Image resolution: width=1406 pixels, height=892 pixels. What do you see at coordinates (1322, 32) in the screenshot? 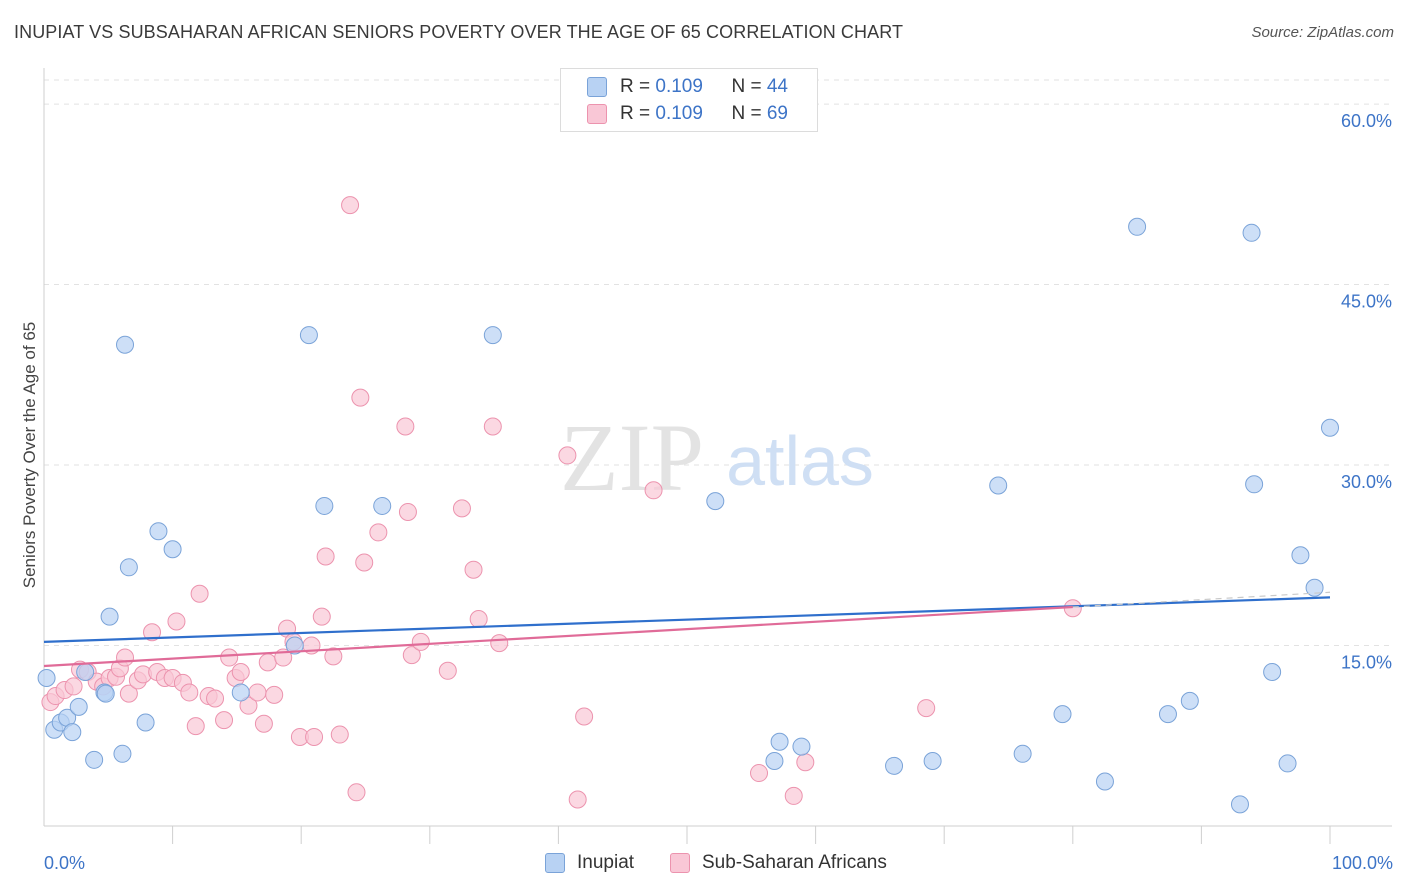
I see `source-label: Source: ZipAtlas.com` at bounding box center [1322, 32].